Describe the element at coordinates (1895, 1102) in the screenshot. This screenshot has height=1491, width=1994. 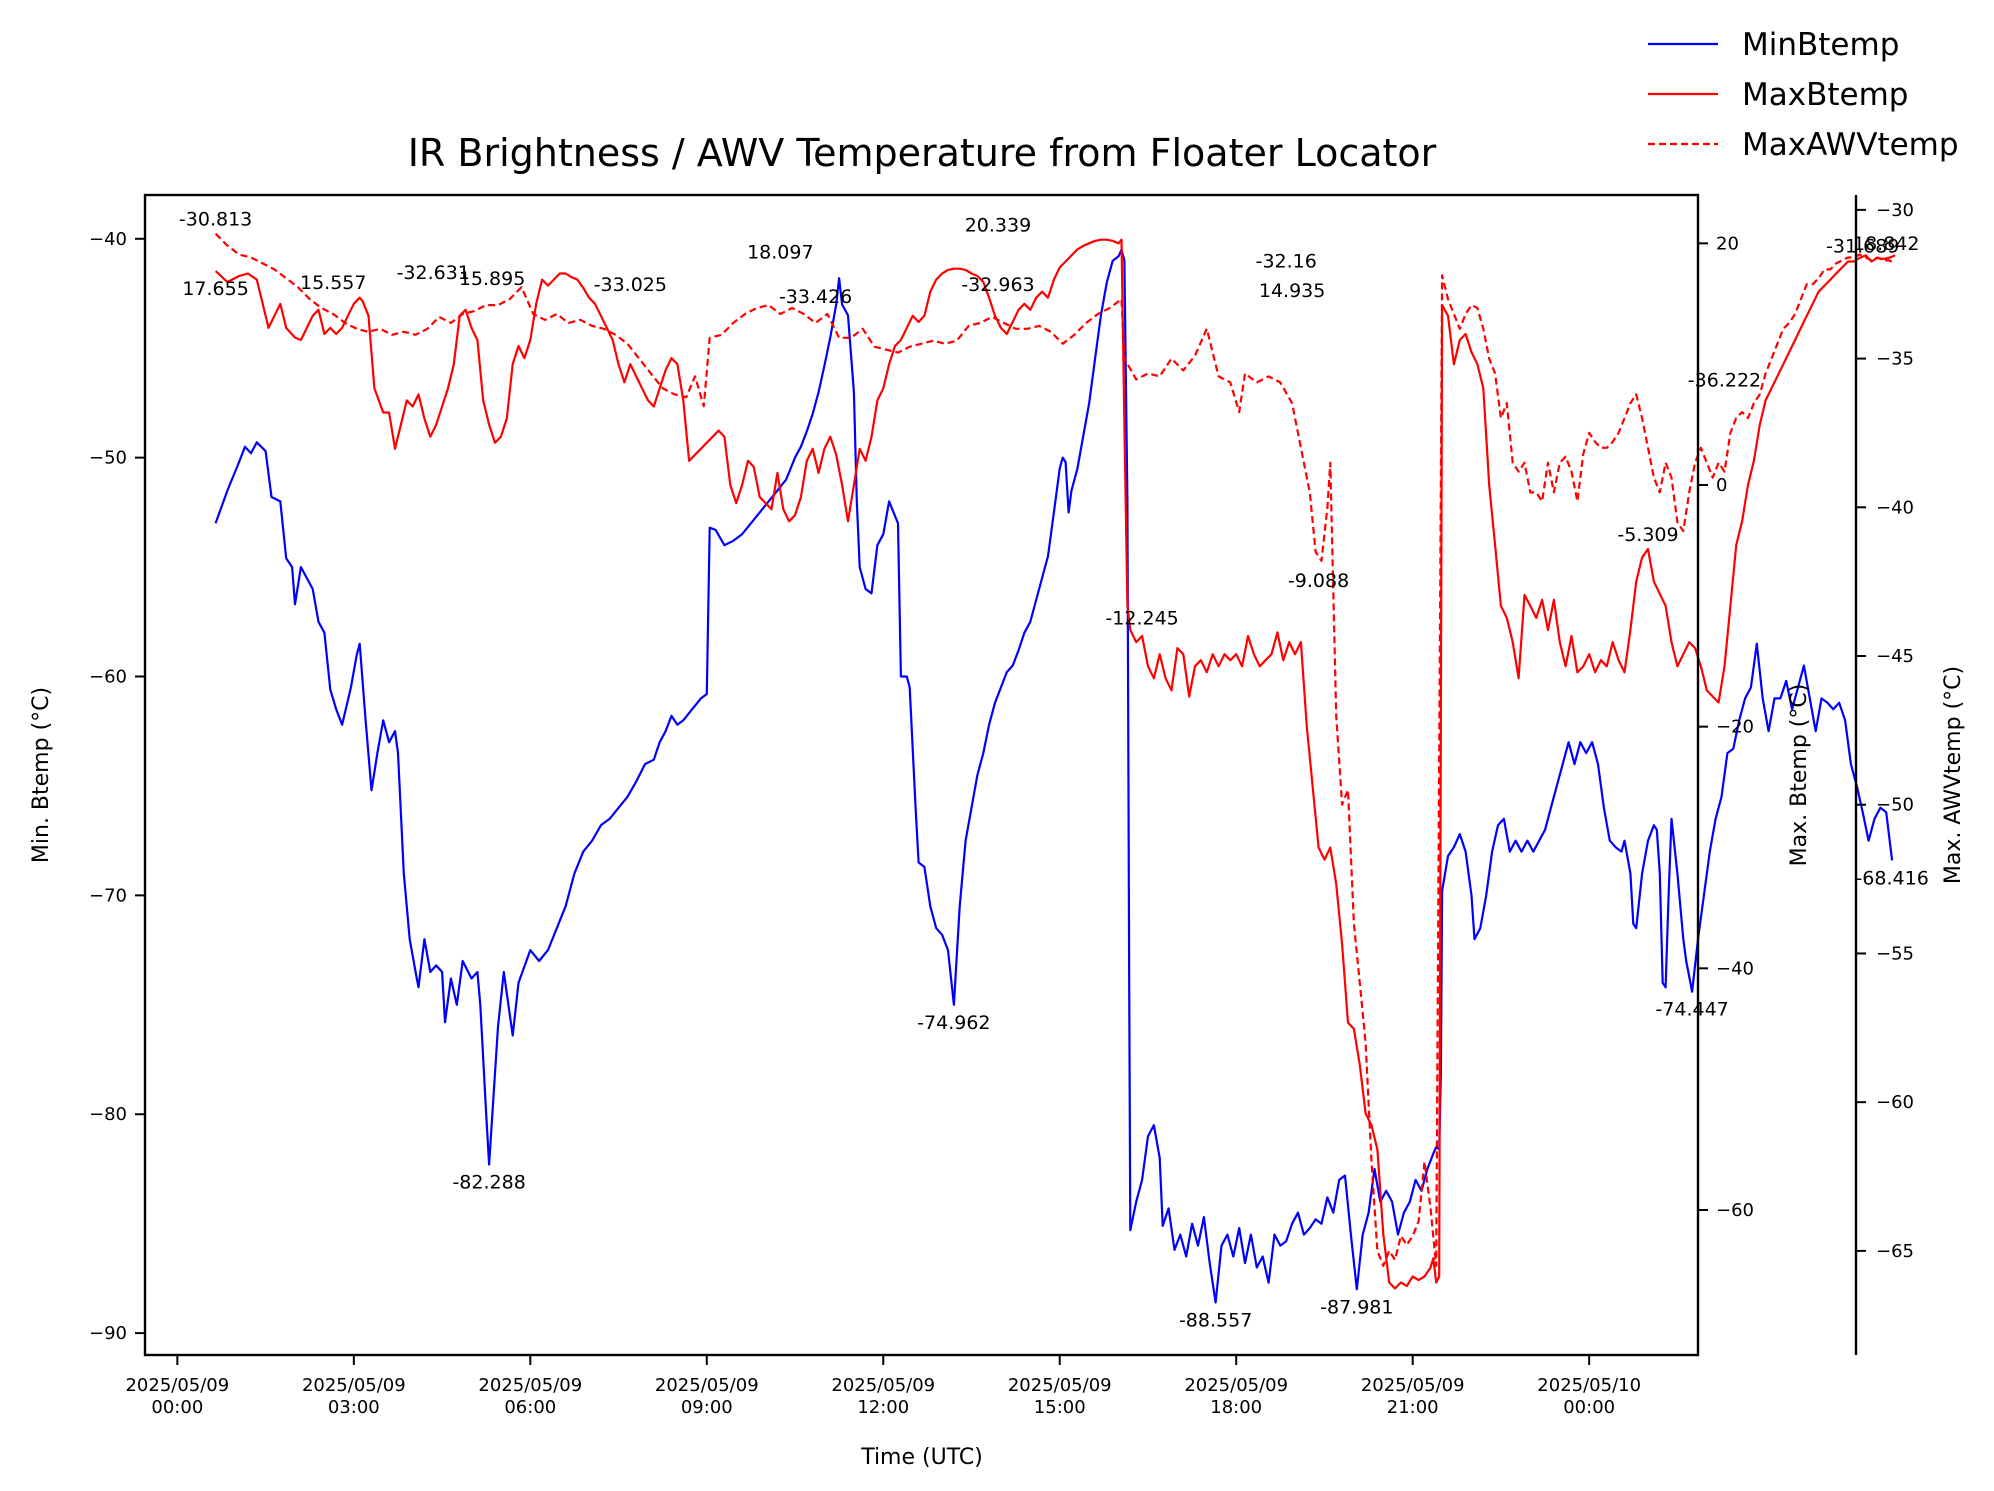
I see `y-right-outer-tick-label: −60` at that location.